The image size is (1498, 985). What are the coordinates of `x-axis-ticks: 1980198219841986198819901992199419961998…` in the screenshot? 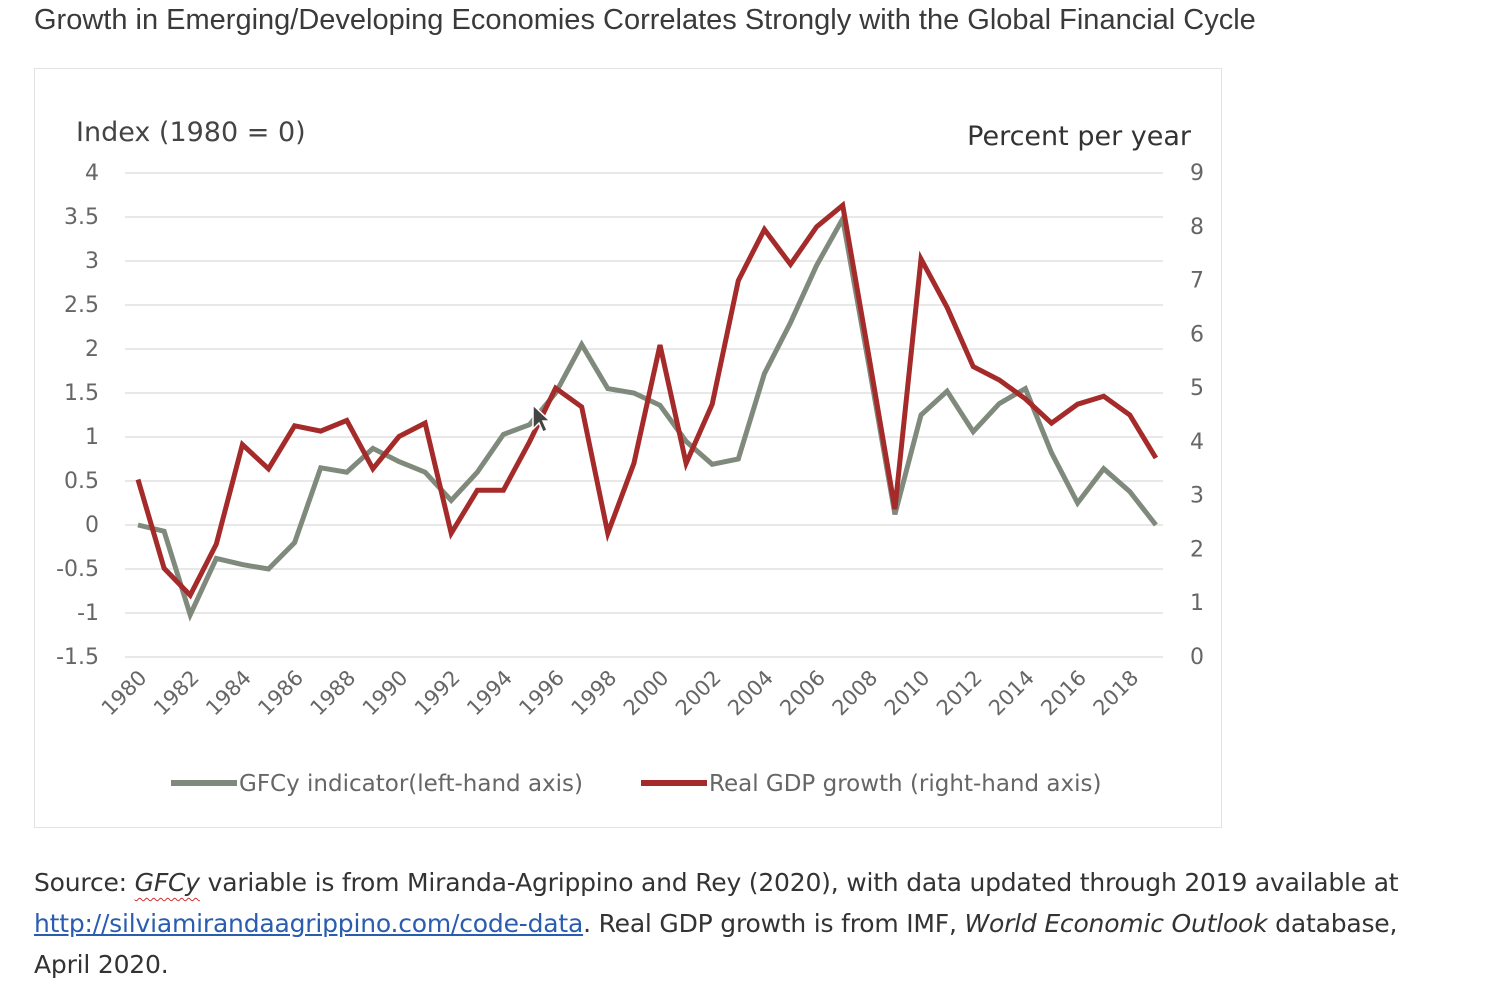 It's located at (620, 693).